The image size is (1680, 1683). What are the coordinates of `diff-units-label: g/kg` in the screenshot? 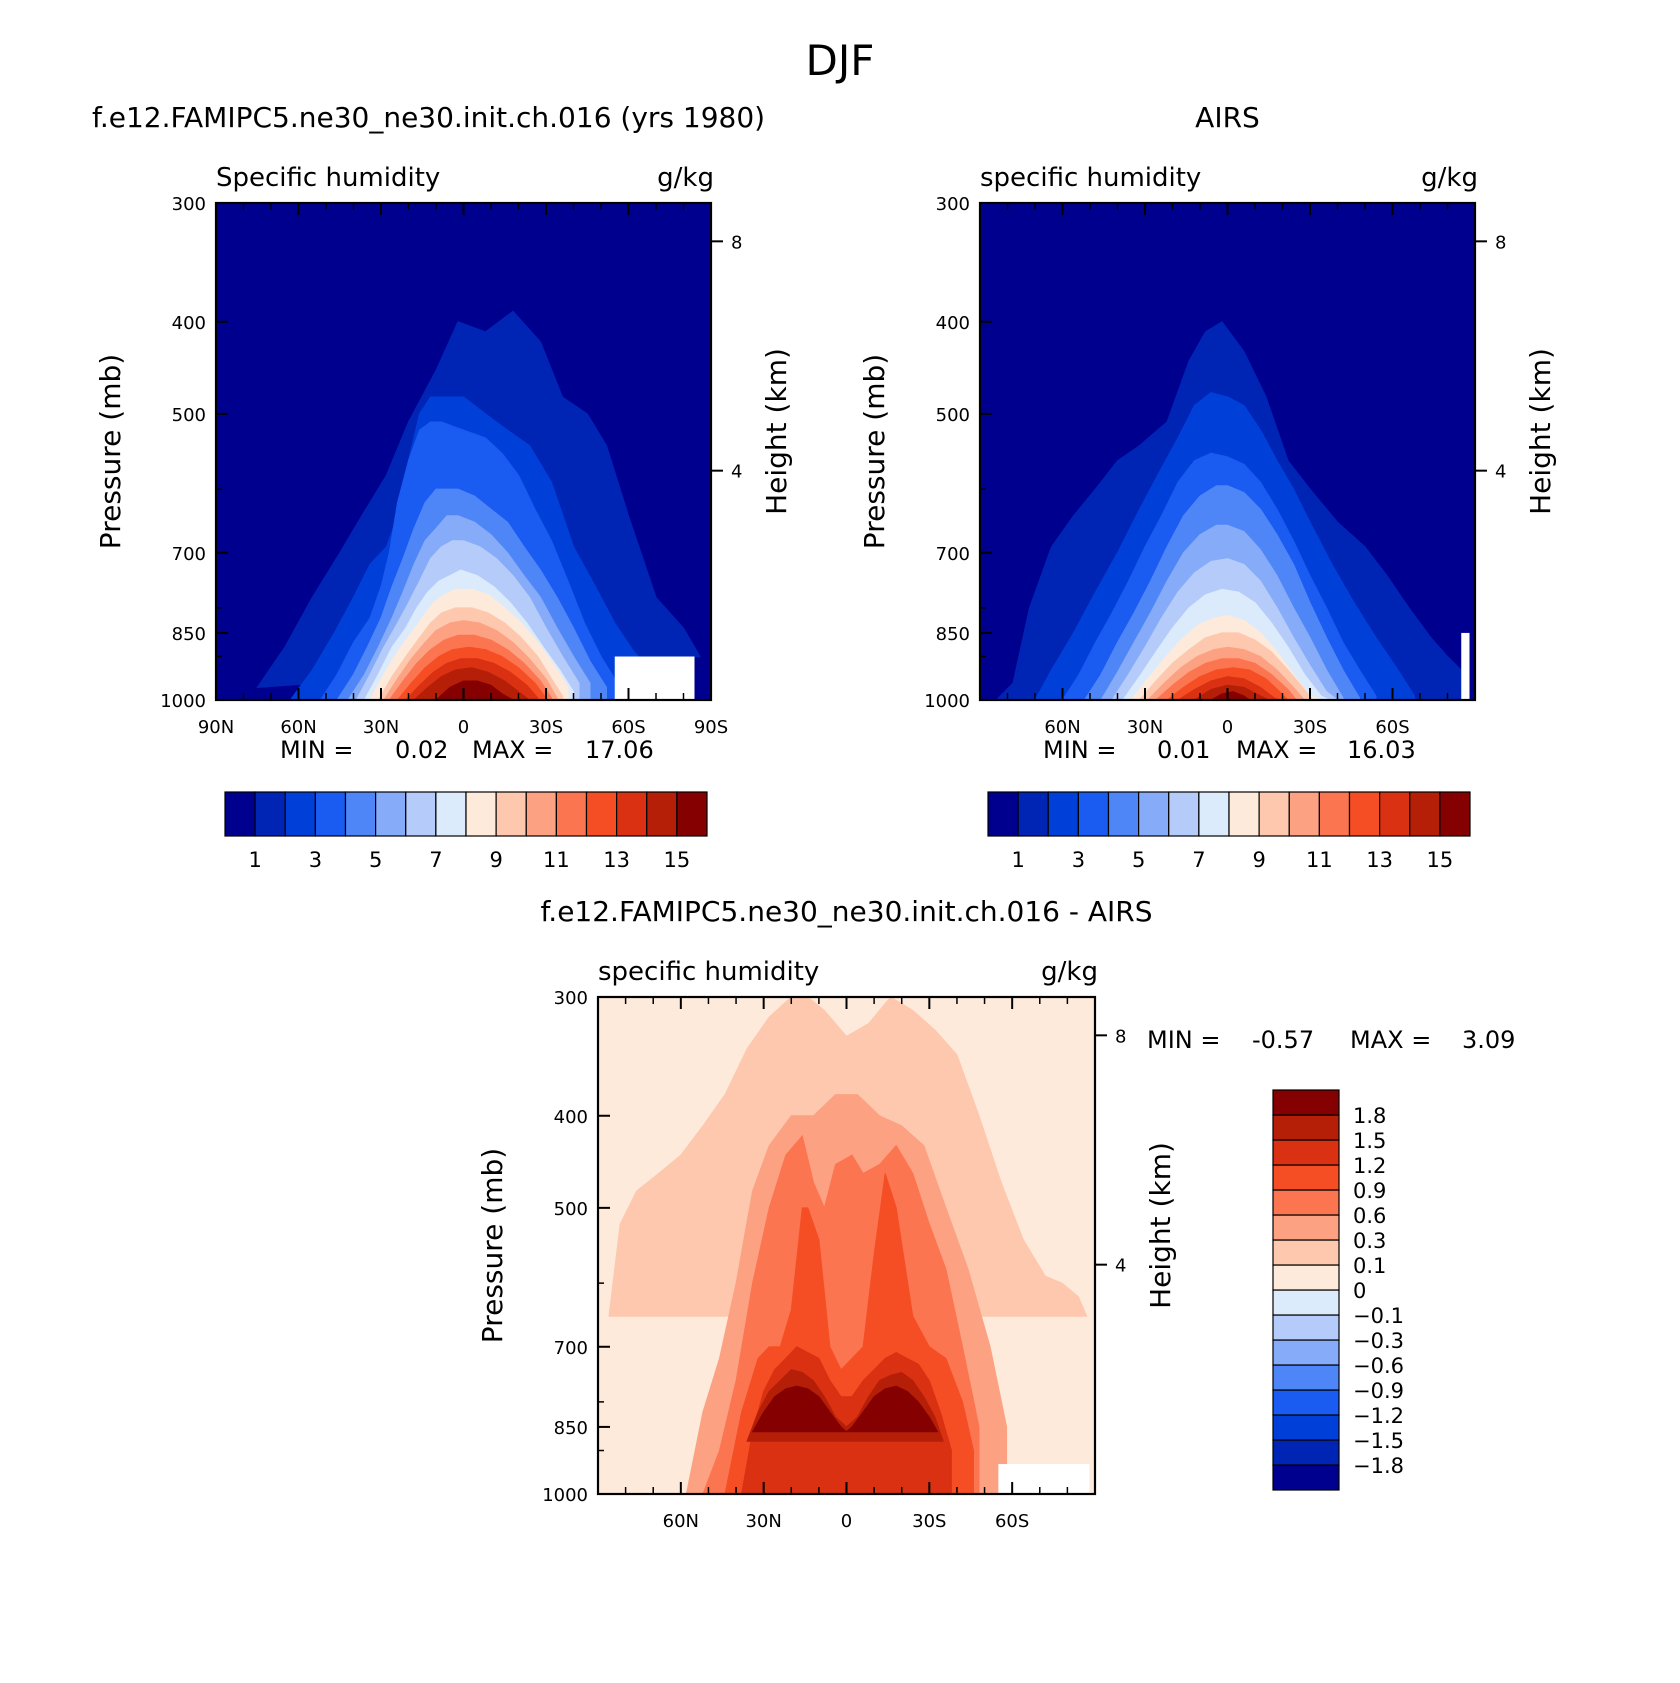 It's located at (1069, 972).